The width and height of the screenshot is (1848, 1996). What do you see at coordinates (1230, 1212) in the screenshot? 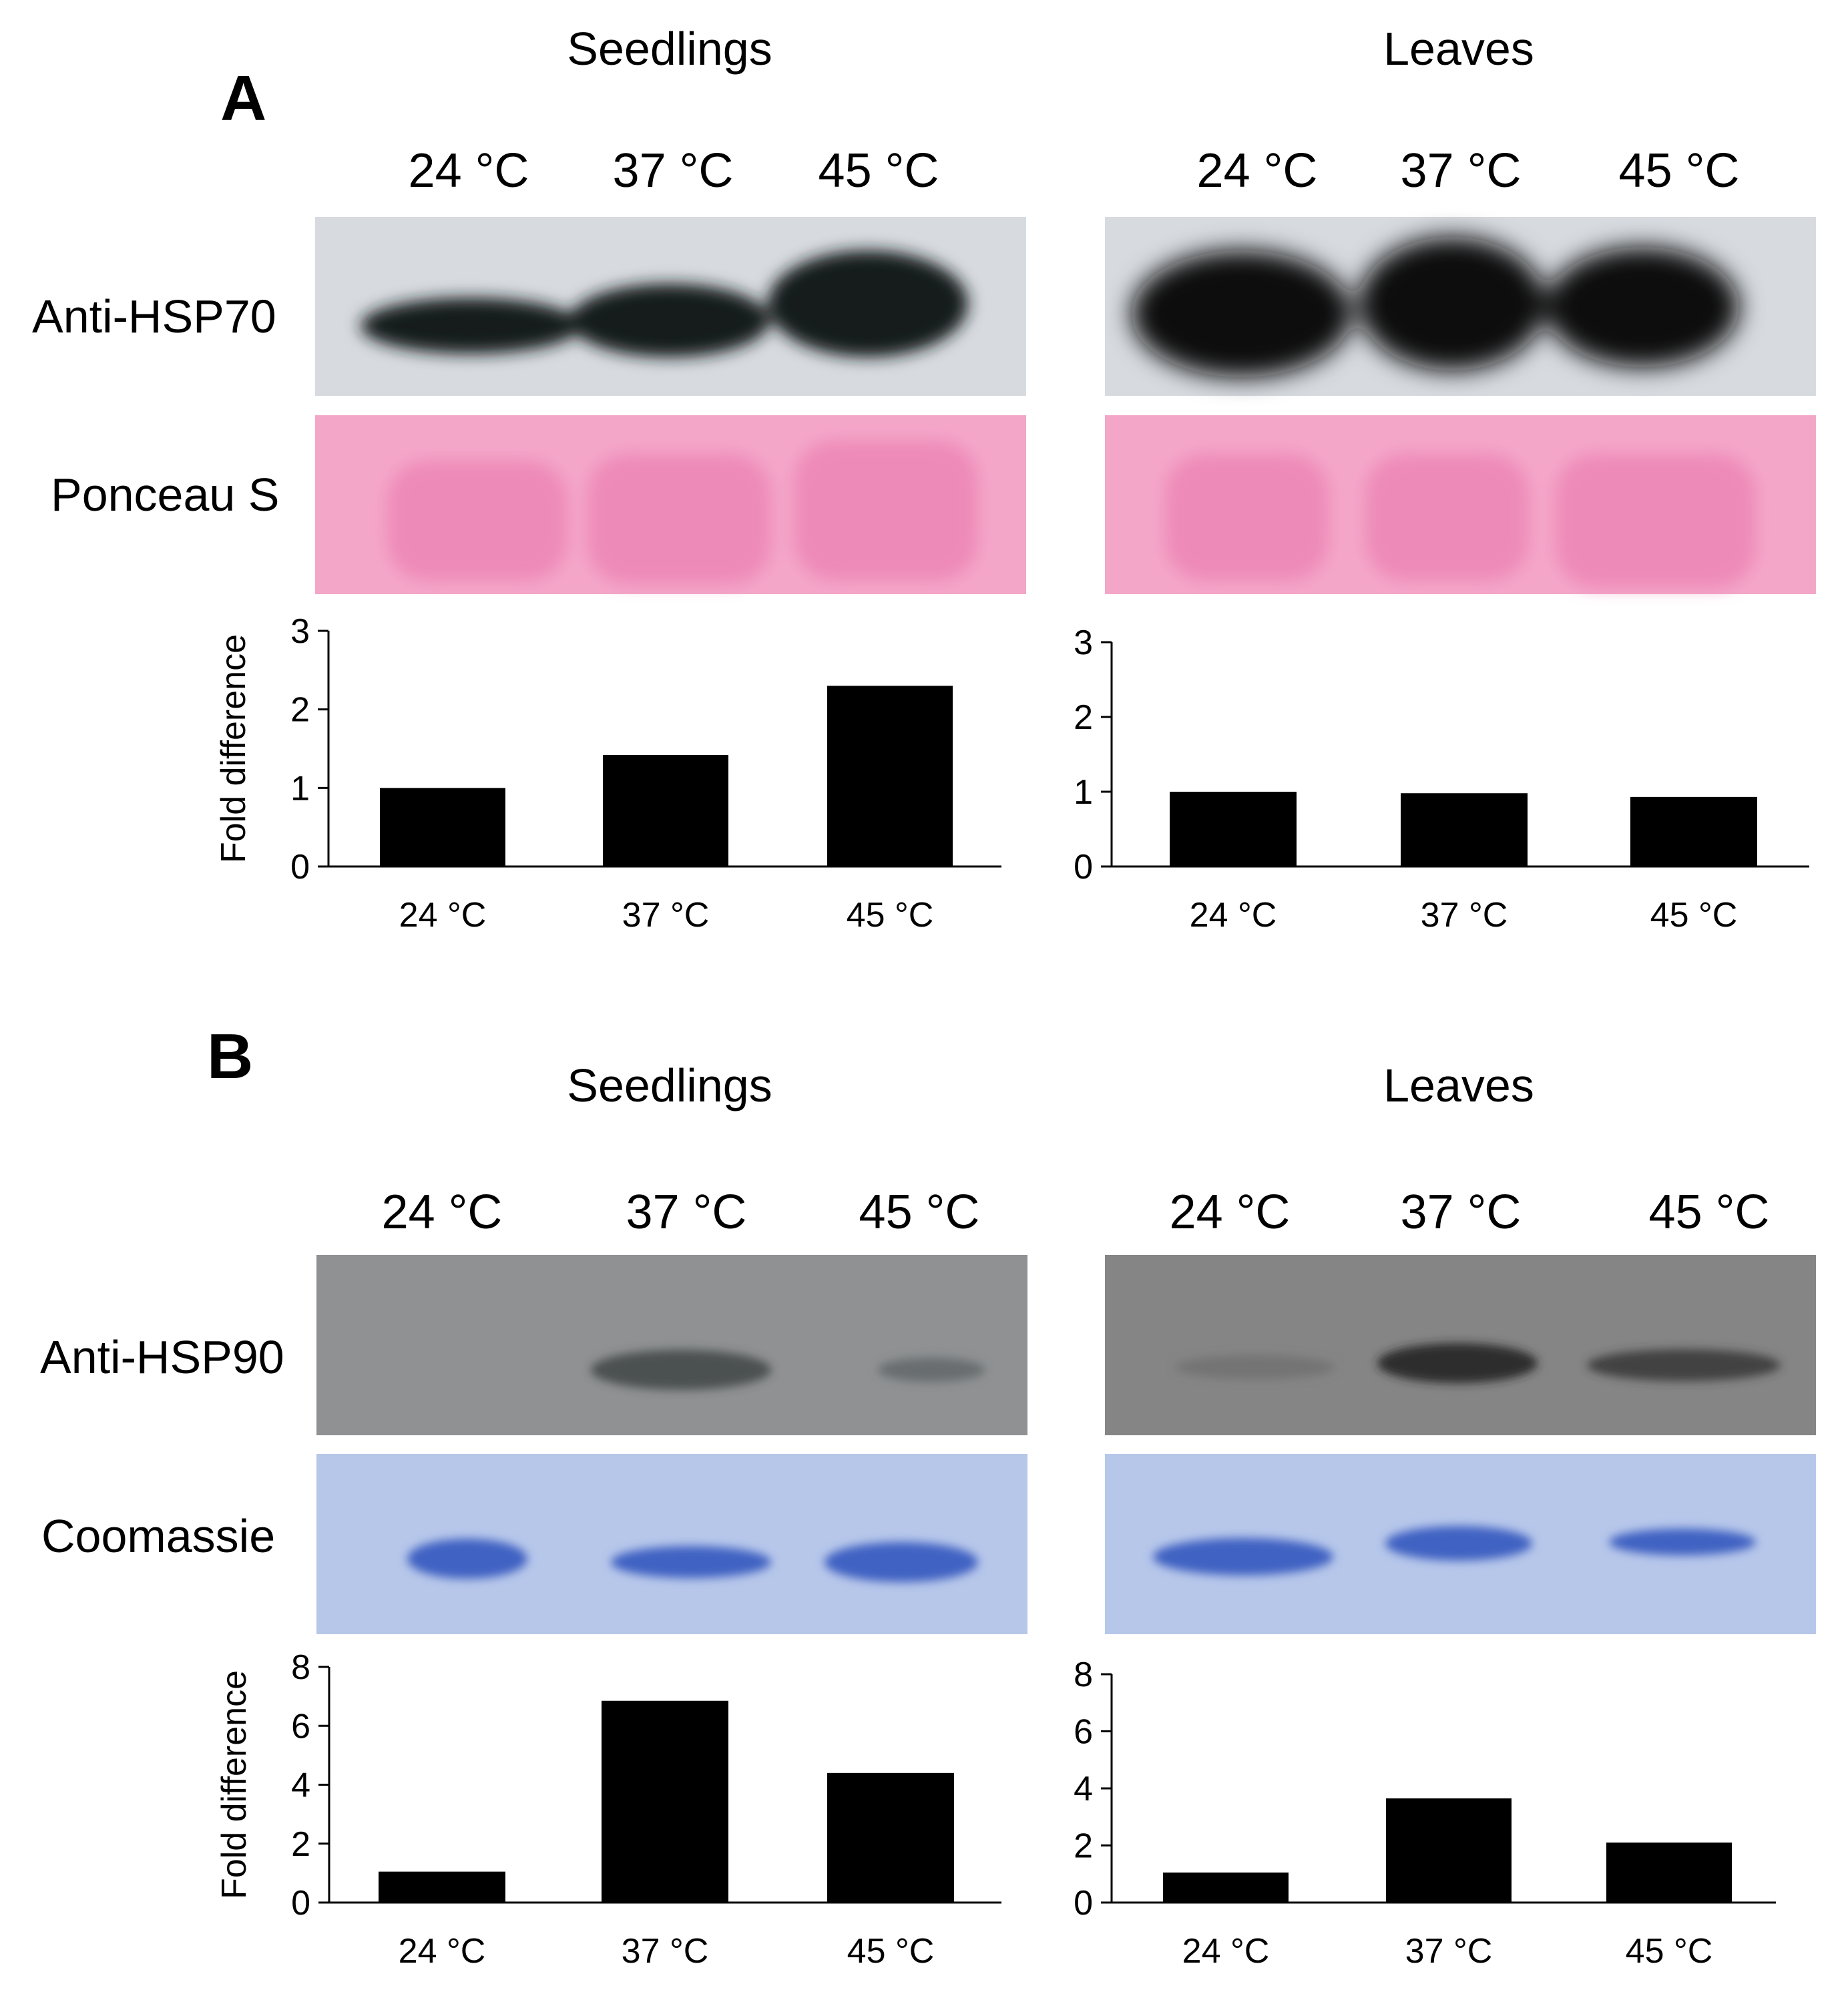
I see `panel-b-leaves-lane-24: 24 °C` at bounding box center [1230, 1212].